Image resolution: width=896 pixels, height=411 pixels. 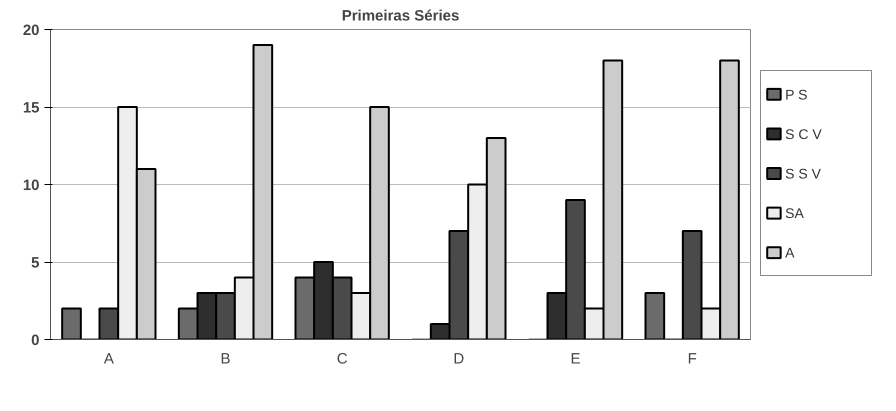 What do you see at coordinates (796, 94) in the screenshot?
I see `legend-label: P S` at bounding box center [796, 94].